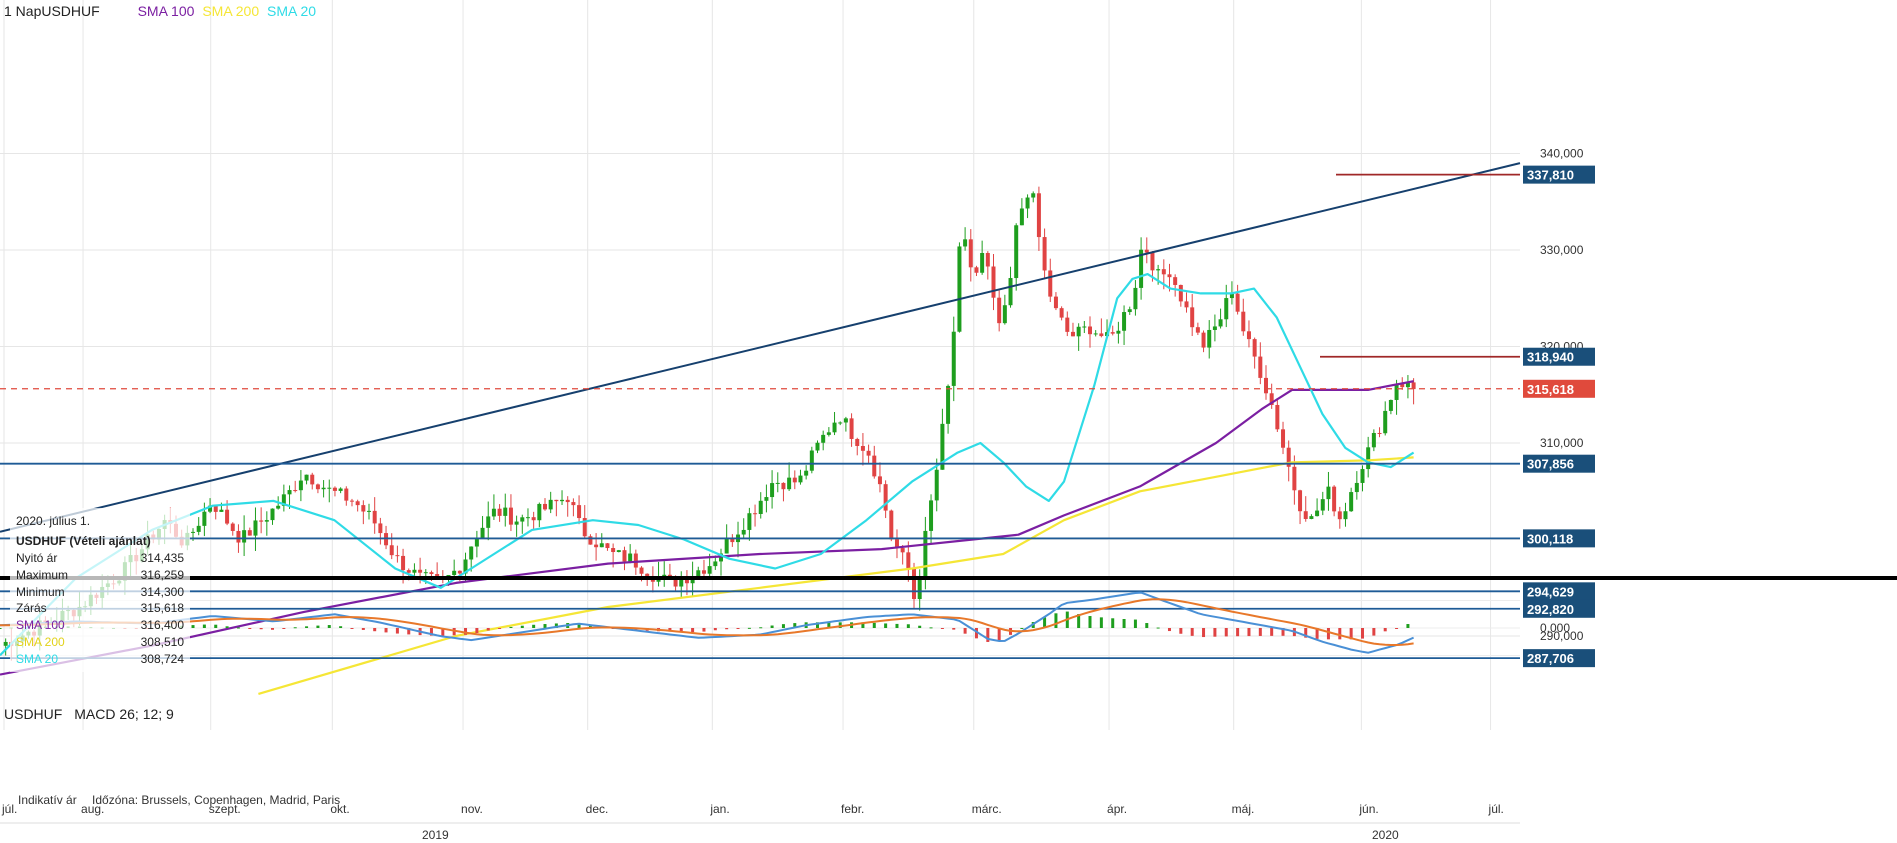 Image resolution: width=1897 pixels, height=843 pixels. What do you see at coordinates (83, 541) in the screenshot?
I see `info-heading: USDHUF (Vételi ajánlat)` at bounding box center [83, 541].